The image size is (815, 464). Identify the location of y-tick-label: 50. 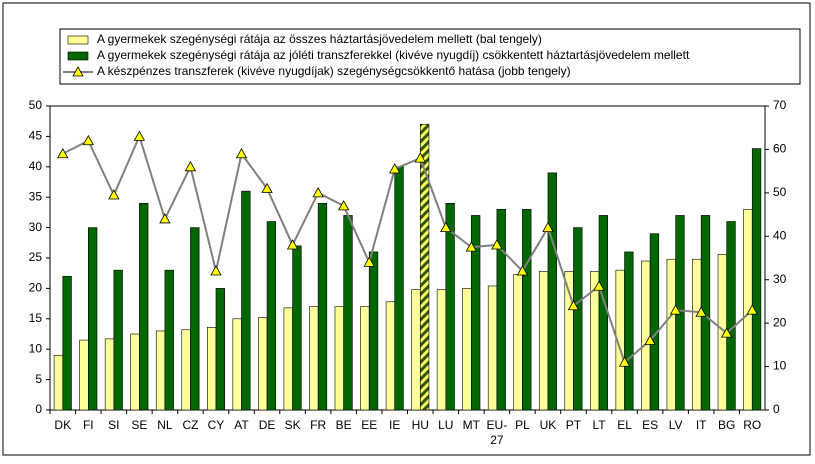
(36, 105).